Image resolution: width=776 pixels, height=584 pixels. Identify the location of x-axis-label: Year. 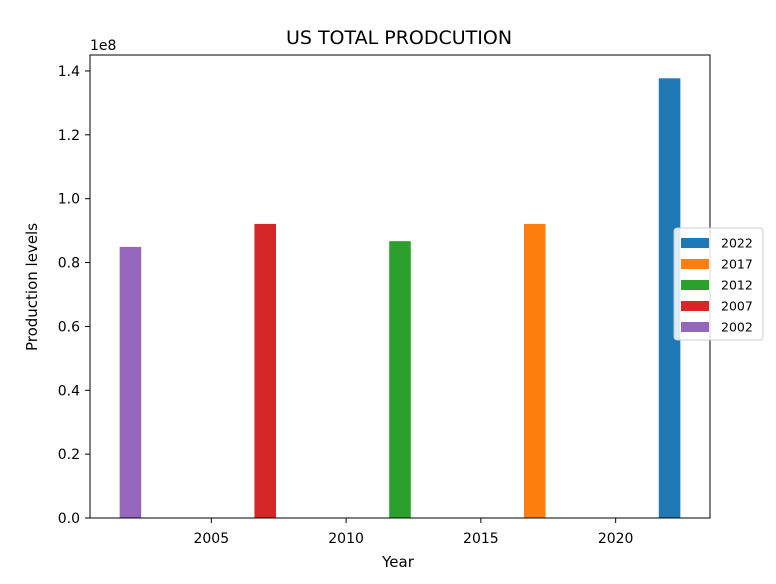
(398, 562).